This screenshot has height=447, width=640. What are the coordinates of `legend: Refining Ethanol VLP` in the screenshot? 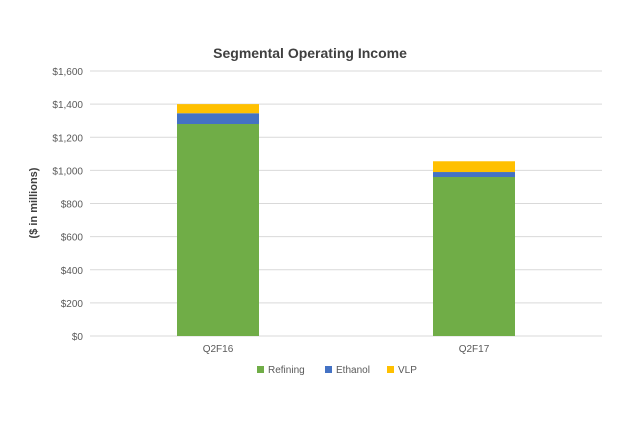 It's located at (337, 370).